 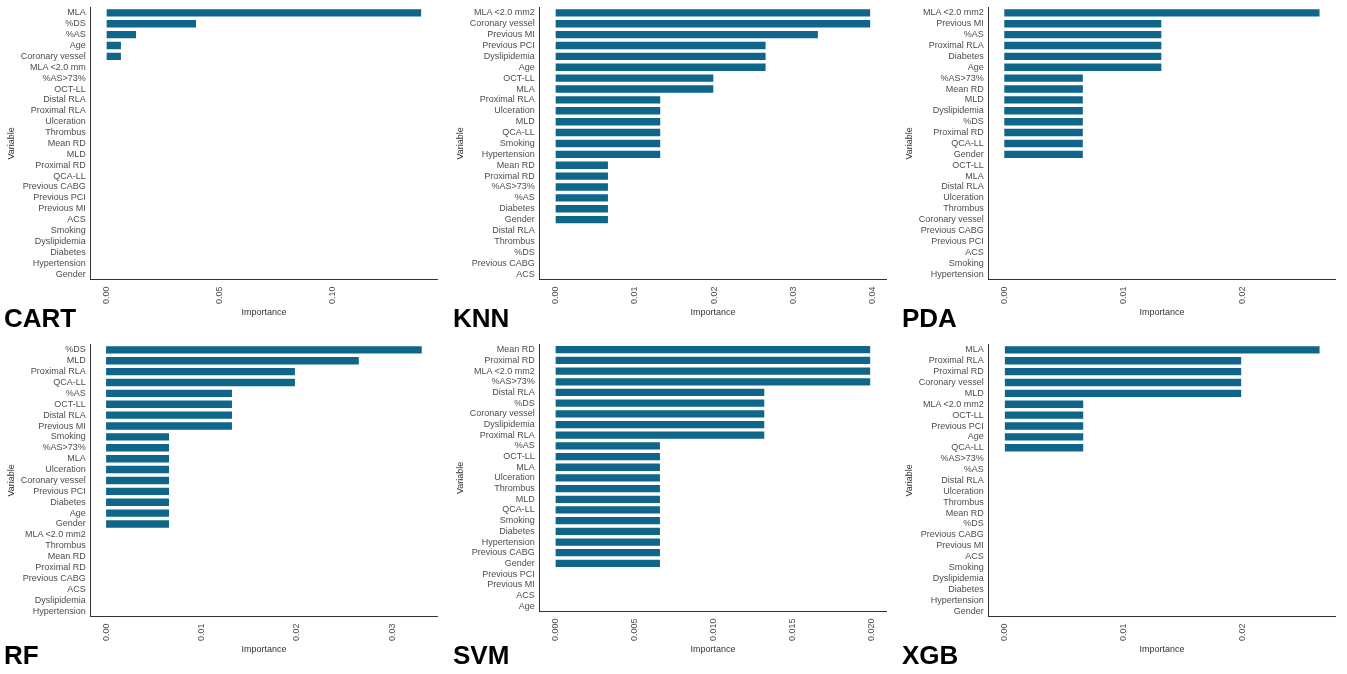 What do you see at coordinates (968, 153) in the screenshot?
I see `y-tick-label: Gender` at bounding box center [968, 153].